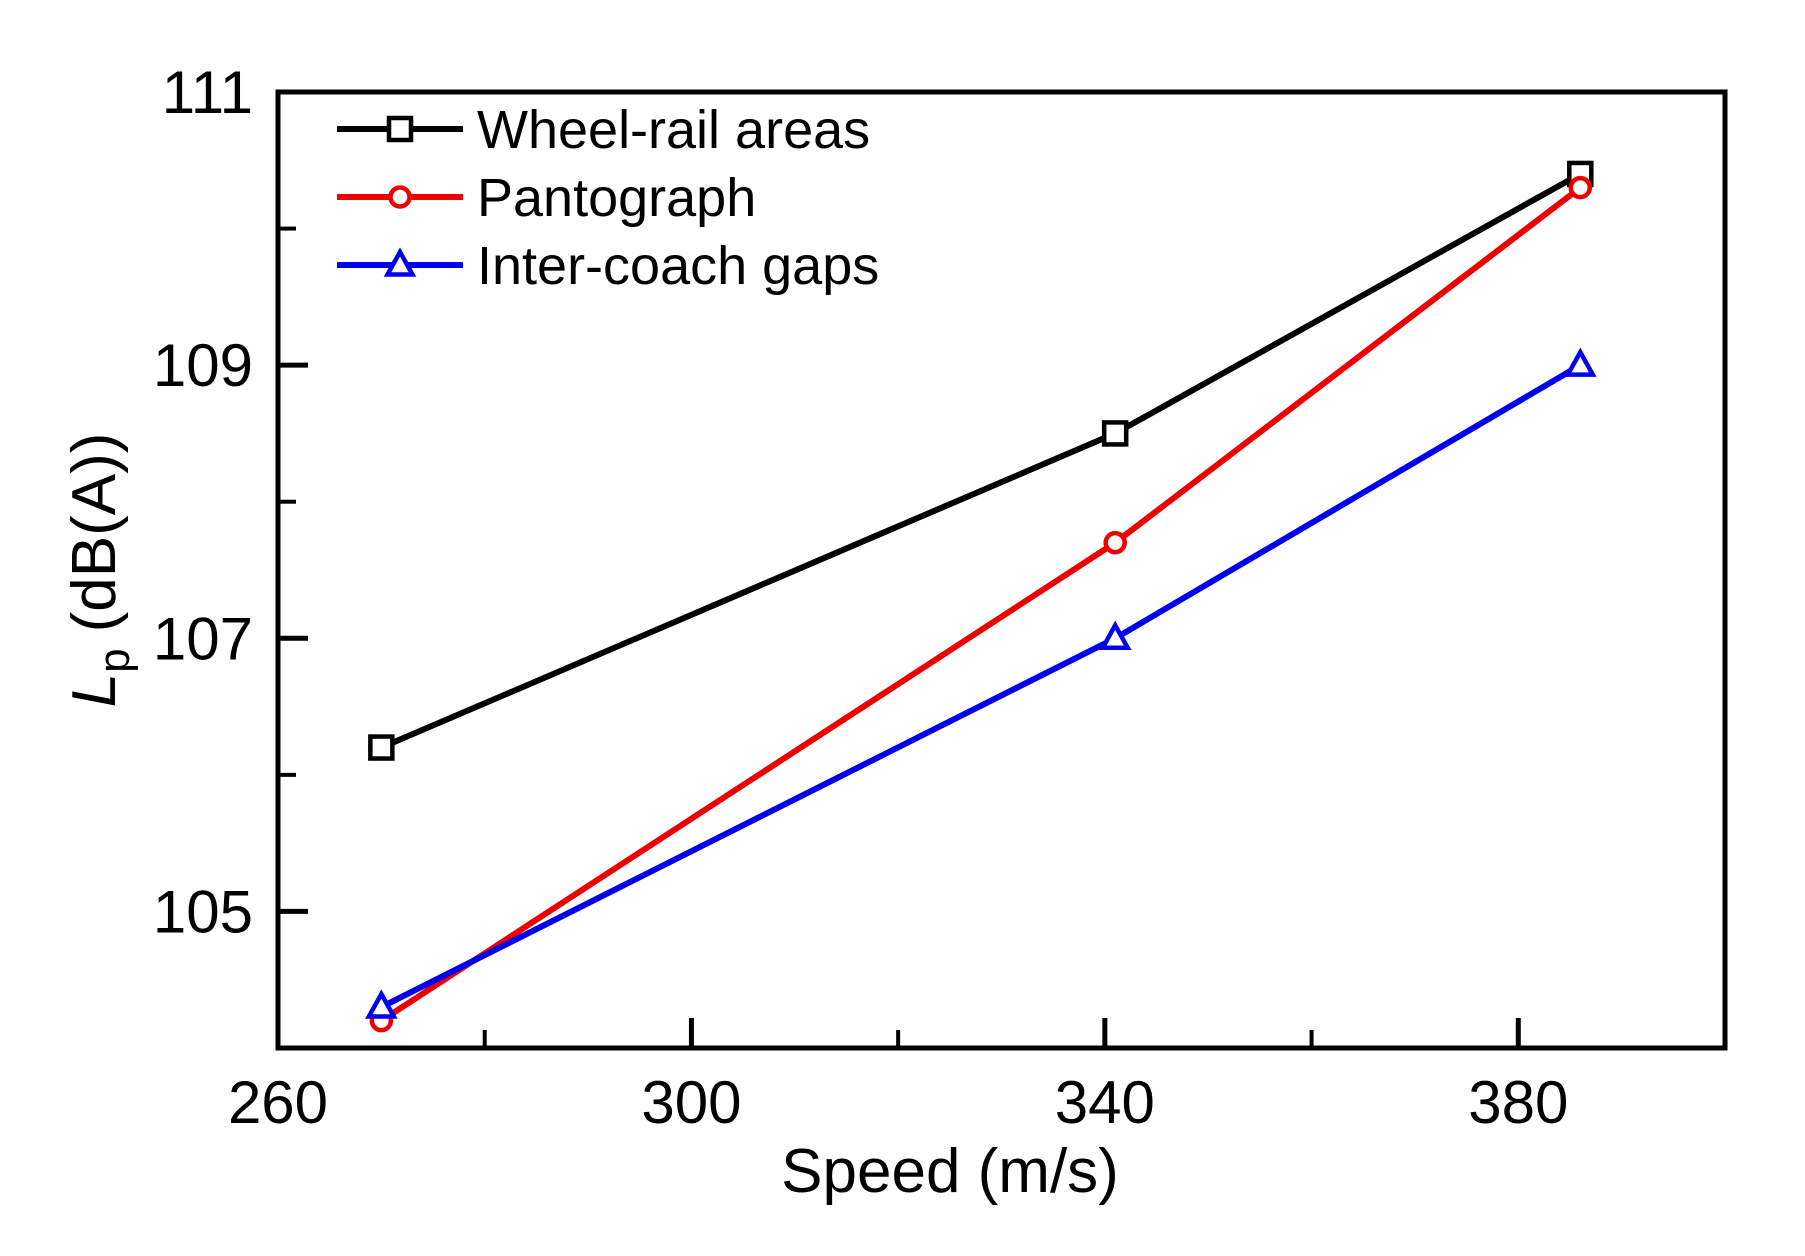 The height and width of the screenshot is (1256, 1805). What do you see at coordinates (203, 638) in the screenshot?
I see `y-tick-label-107: 107` at bounding box center [203, 638].